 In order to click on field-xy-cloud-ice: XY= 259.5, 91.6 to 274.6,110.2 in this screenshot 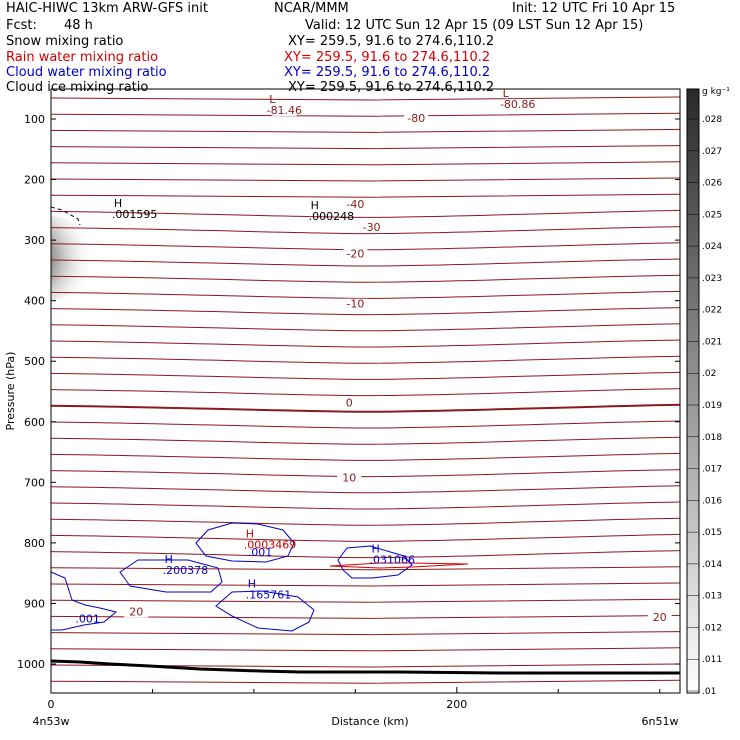, I will do `click(391, 87)`.